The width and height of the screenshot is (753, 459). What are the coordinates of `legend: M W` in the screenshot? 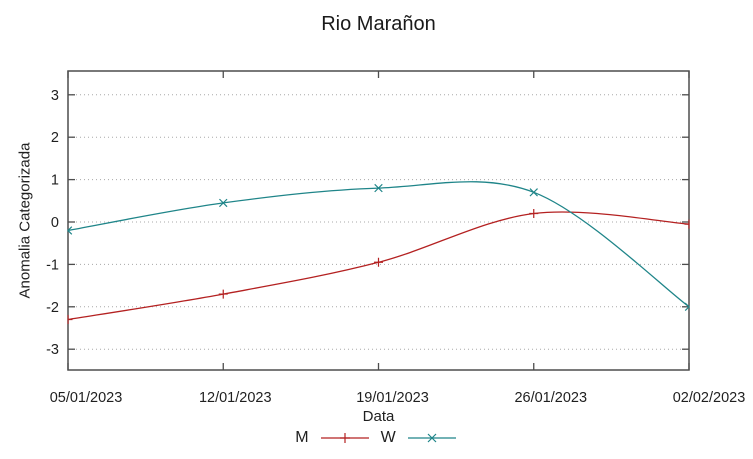 It's located at (376, 438).